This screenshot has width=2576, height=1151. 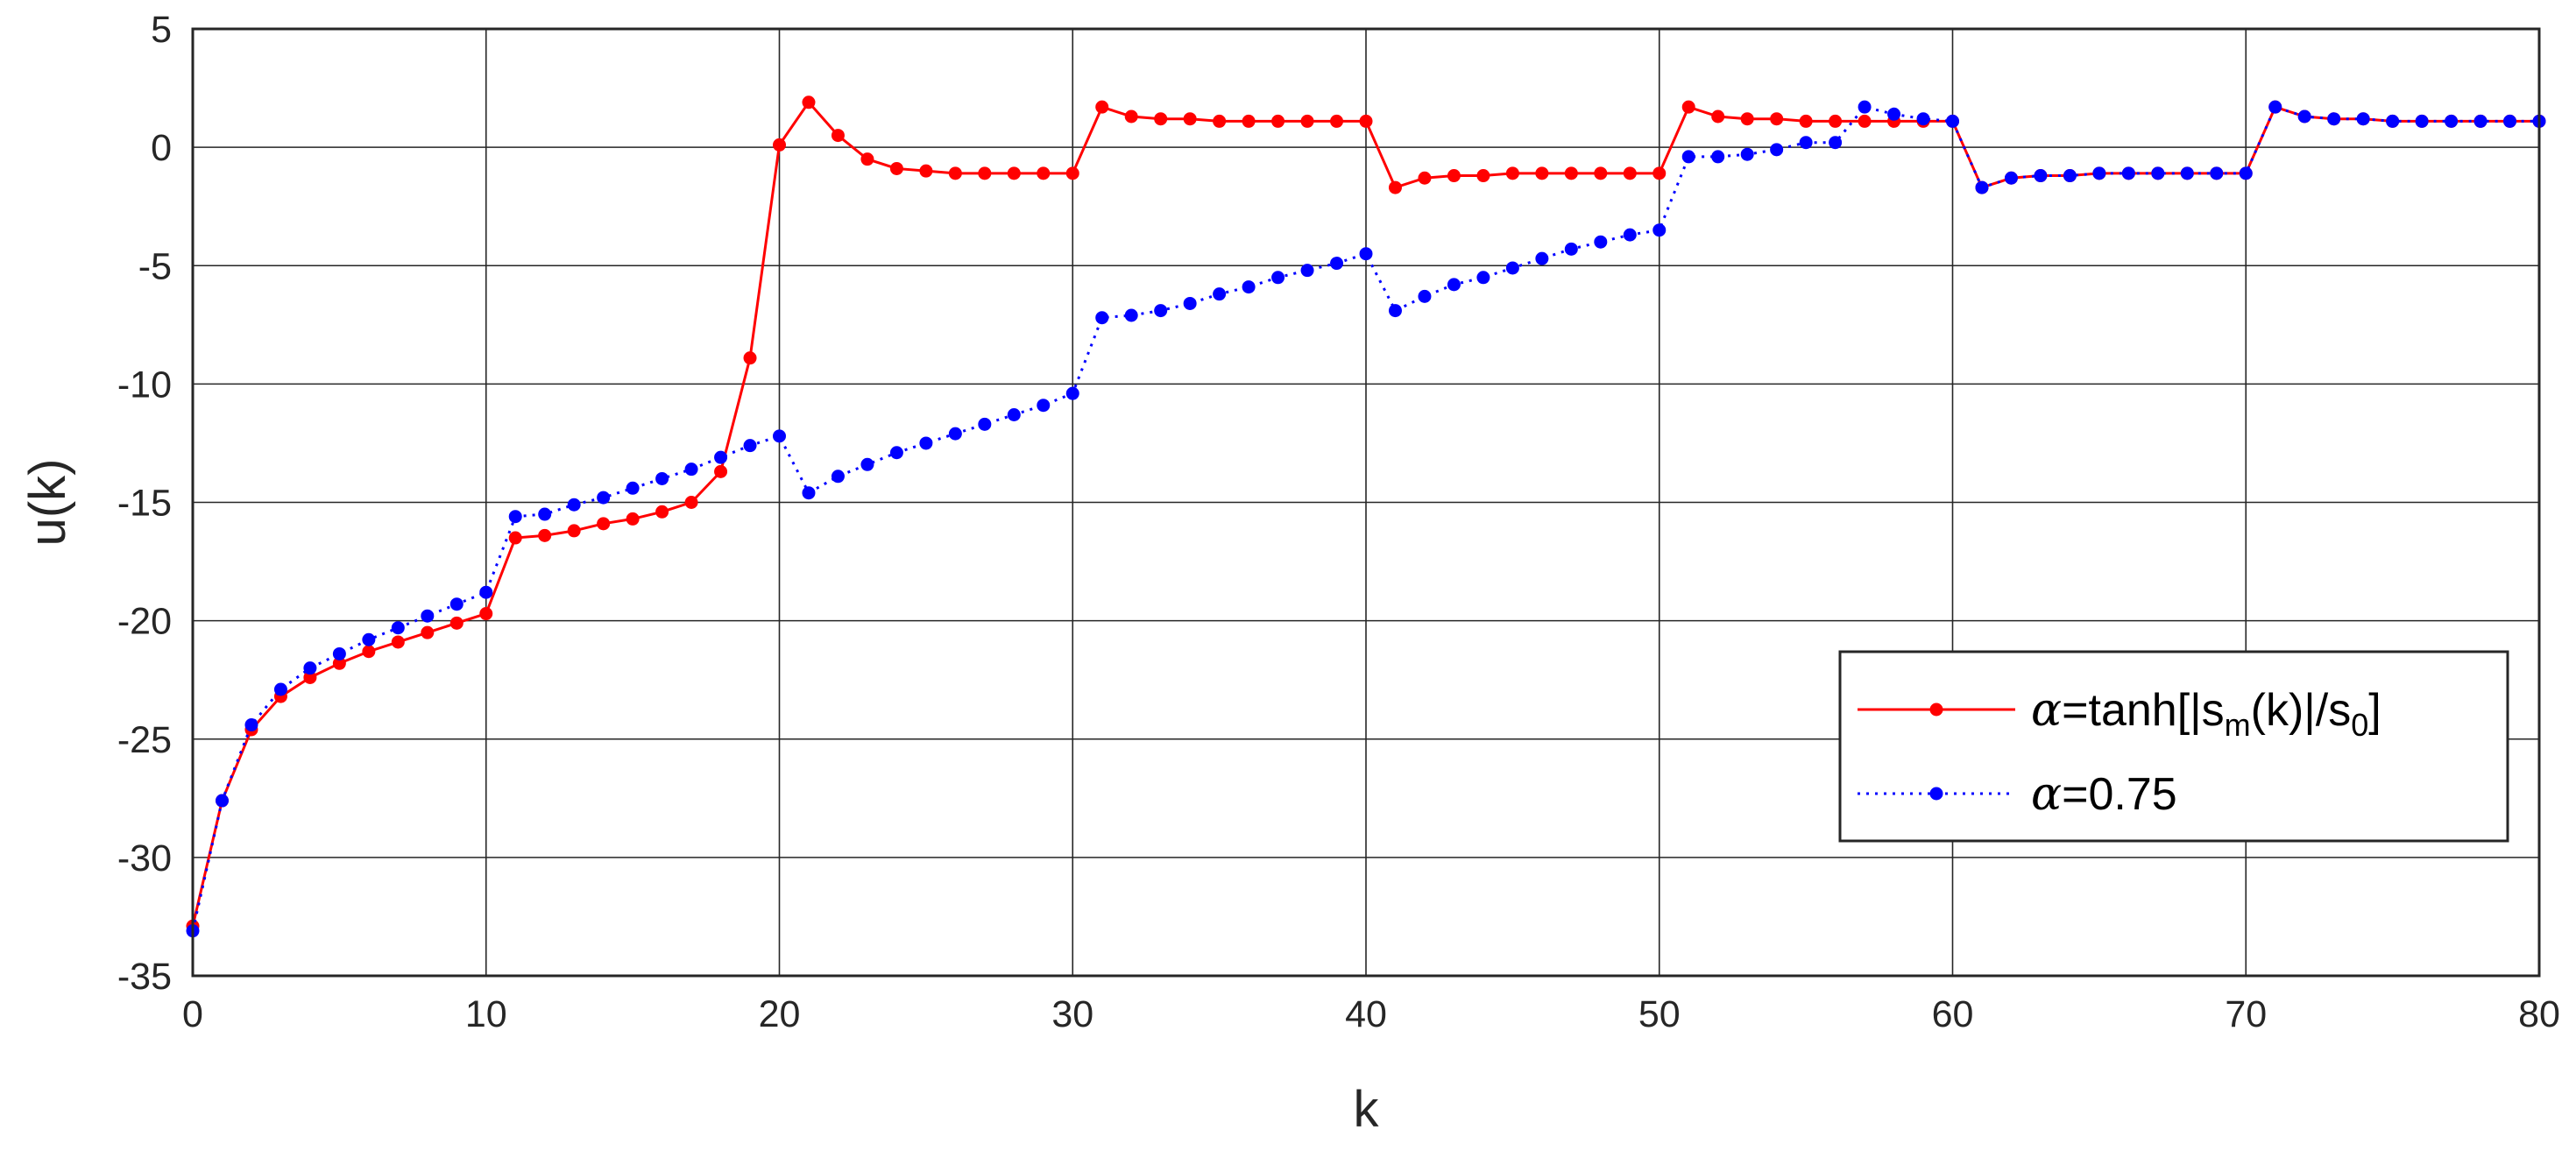 What do you see at coordinates (2046, 794) in the screenshot?
I see `legend-label-part: α` at bounding box center [2046, 794].